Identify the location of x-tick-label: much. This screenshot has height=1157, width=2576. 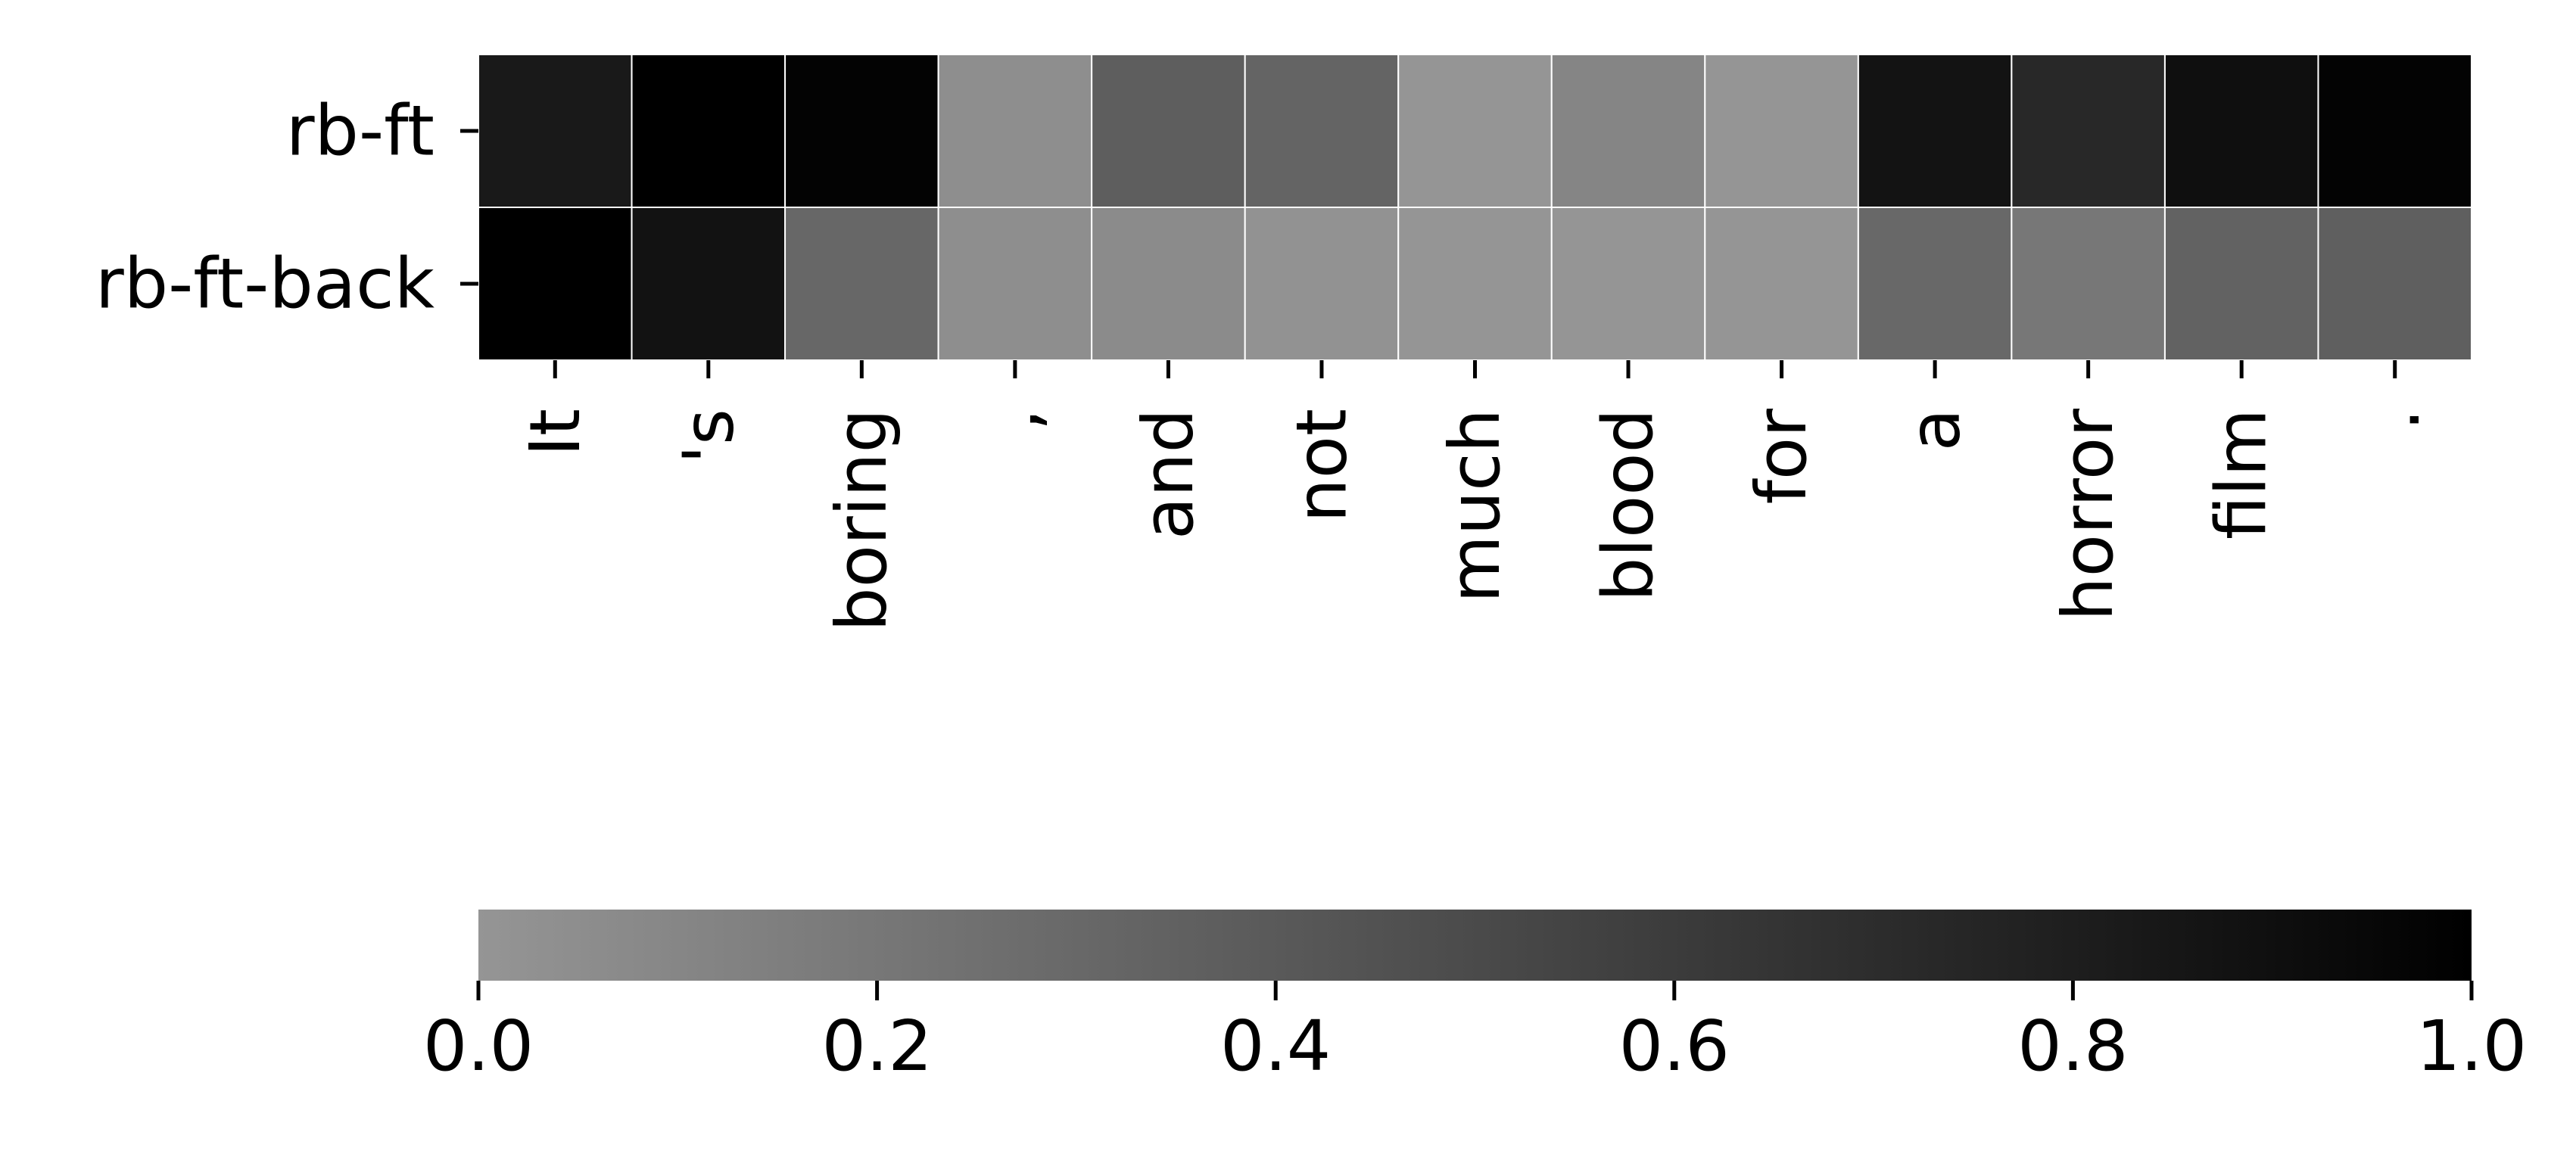
(1474, 506).